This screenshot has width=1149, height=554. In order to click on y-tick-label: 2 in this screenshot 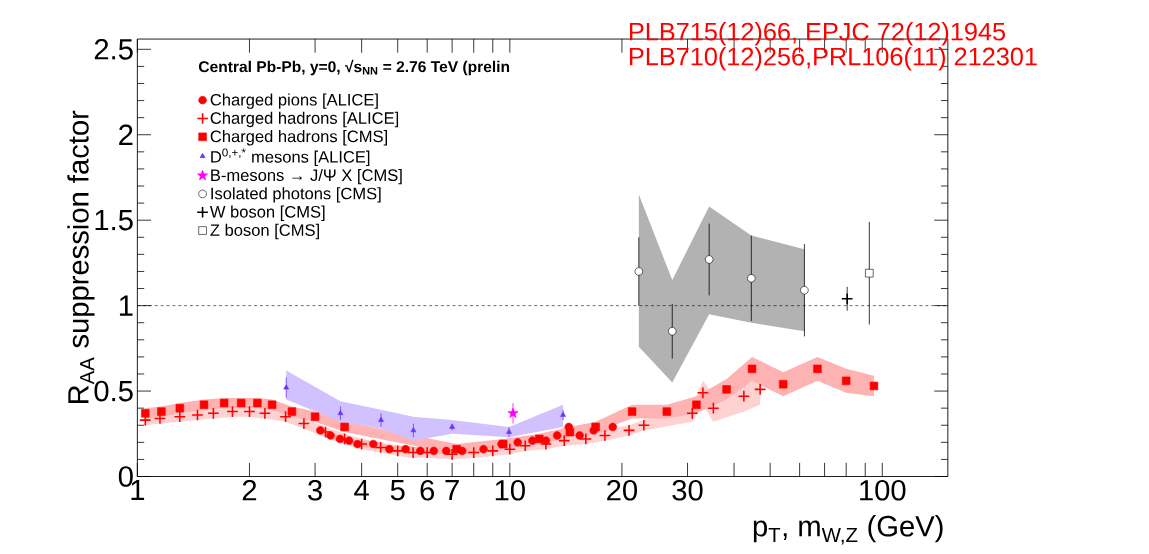, I will do `click(126, 135)`.